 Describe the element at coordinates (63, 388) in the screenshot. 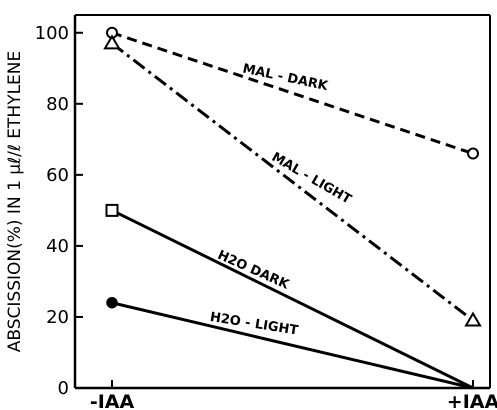

I see `y-tick-label: 0` at that location.